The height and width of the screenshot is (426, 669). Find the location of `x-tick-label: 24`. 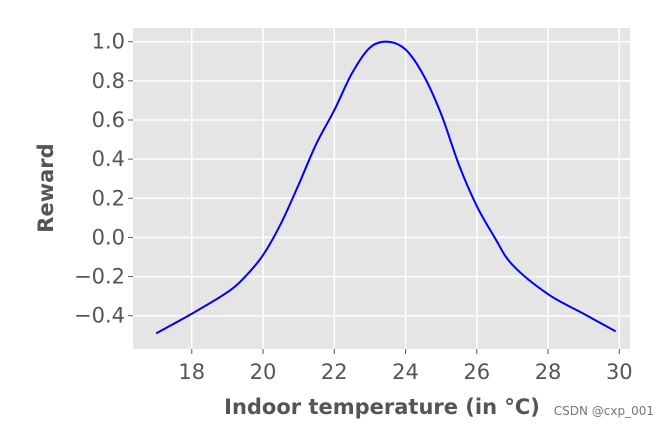

x-tick-label: 24 is located at coordinates (405, 372).